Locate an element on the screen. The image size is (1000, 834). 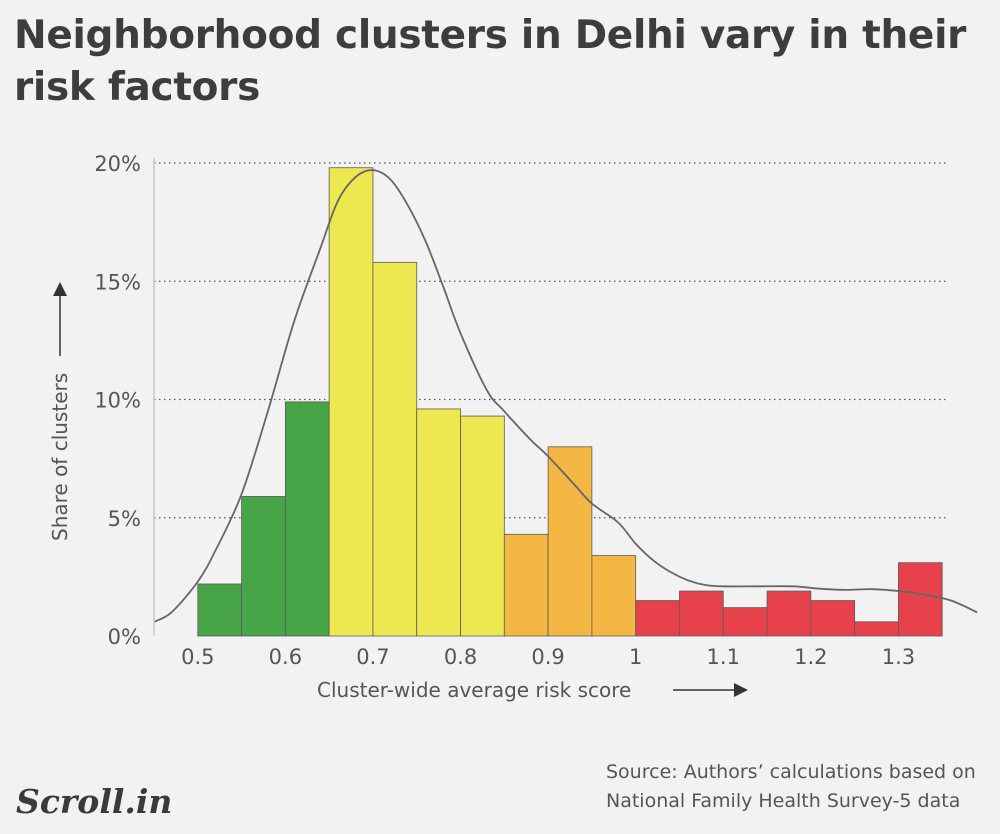
y-axis-label: Share of clusters is located at coordinates (60, 457).